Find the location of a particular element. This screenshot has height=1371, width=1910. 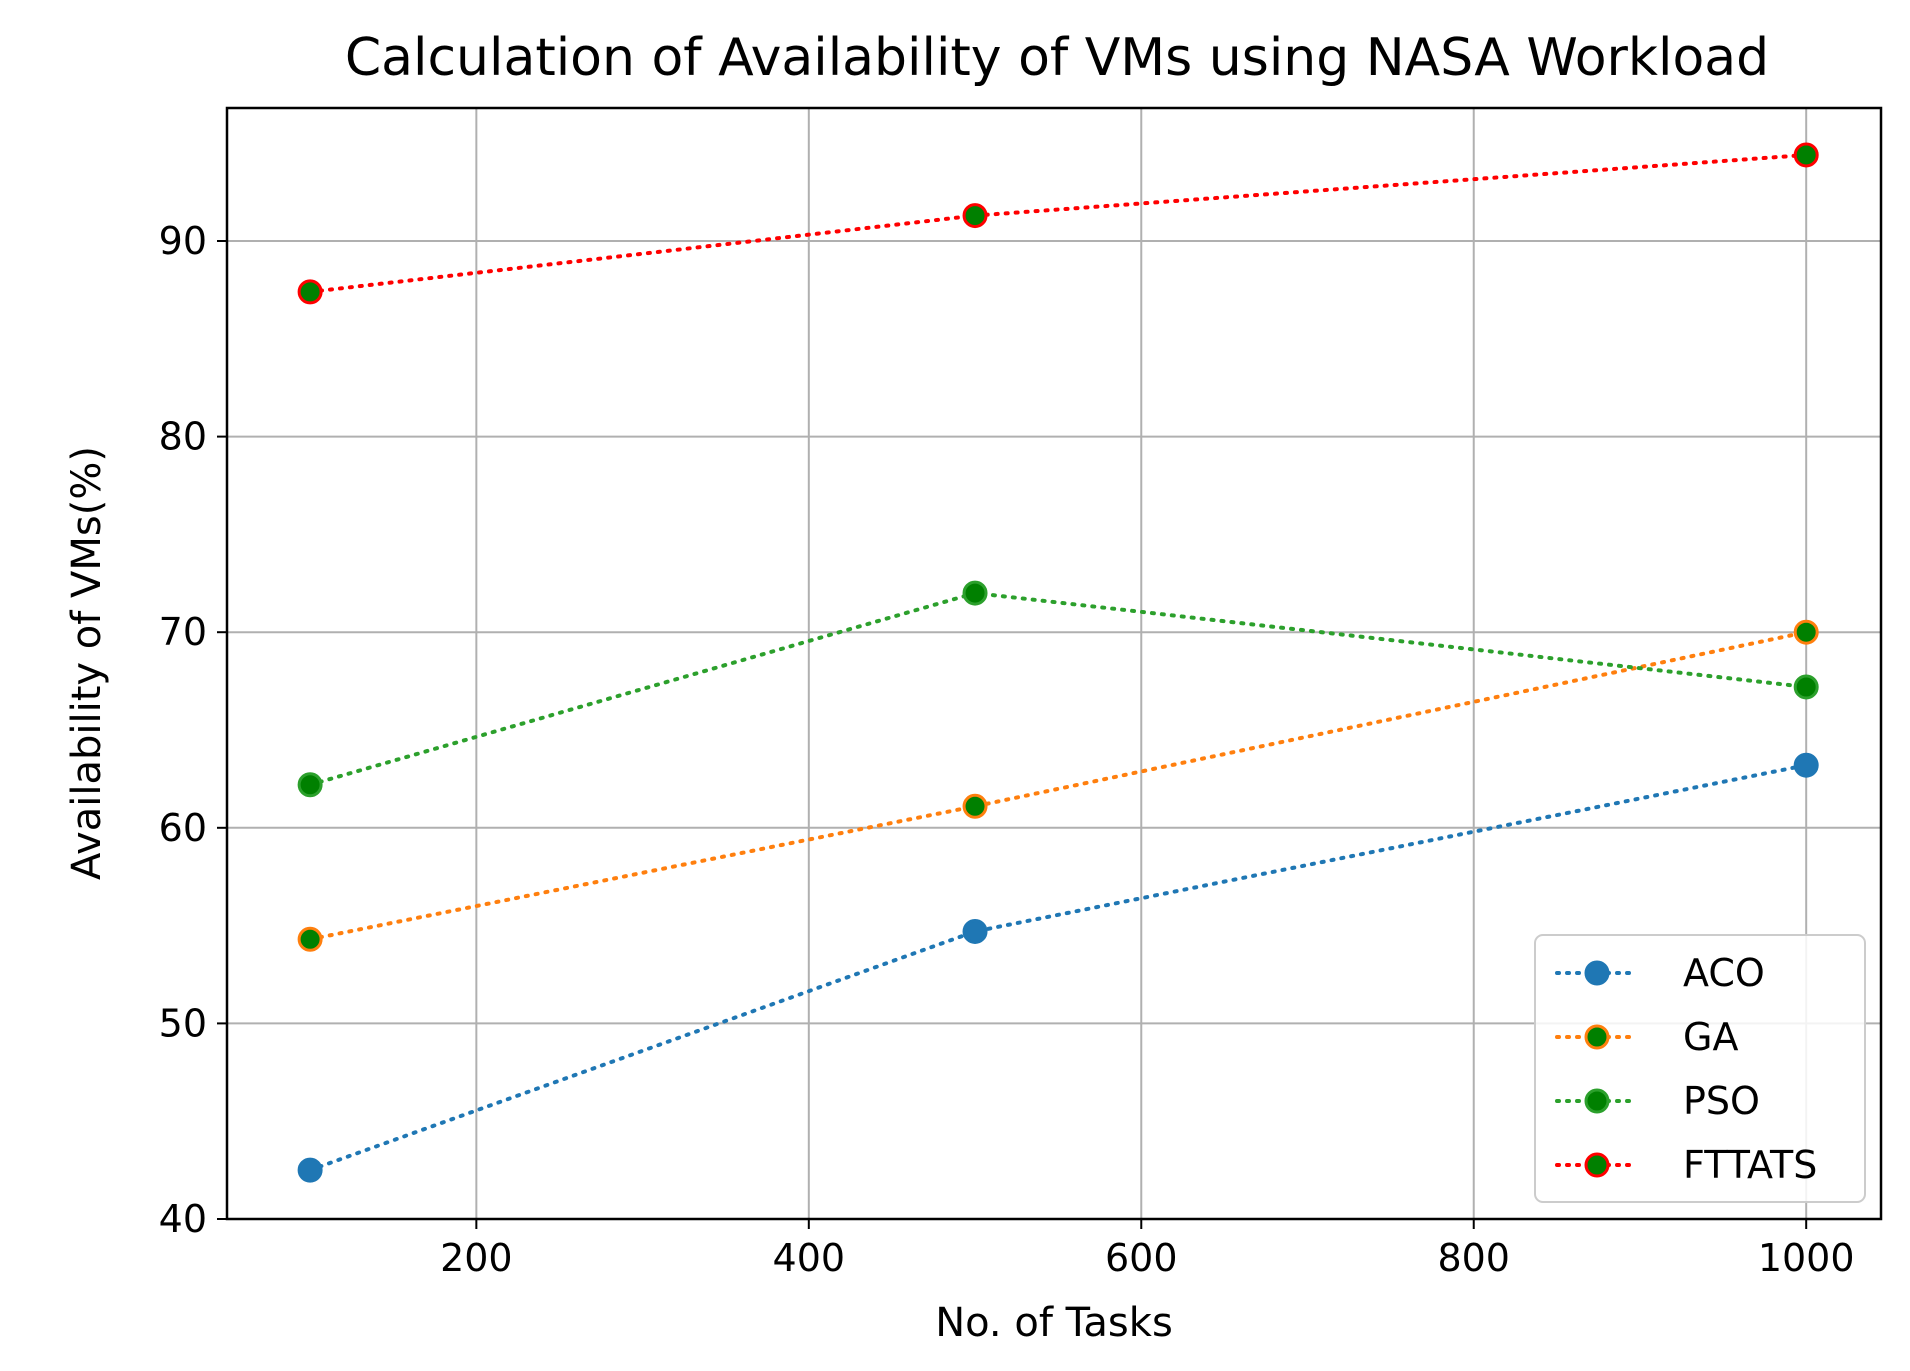

legend-pso-label: PSO is located at coordinates (1721, 1101).